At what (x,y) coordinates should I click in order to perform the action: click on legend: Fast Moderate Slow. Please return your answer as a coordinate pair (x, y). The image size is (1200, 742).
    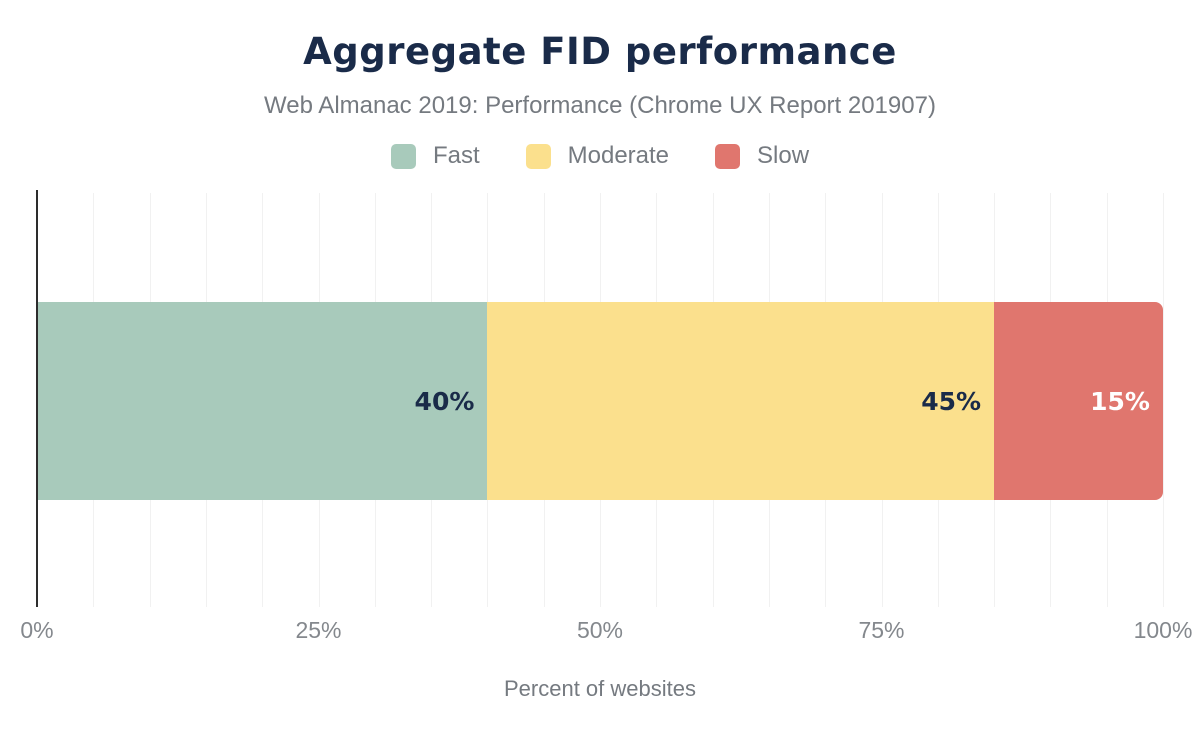
    Looking at the image, I should click on (600, 156).